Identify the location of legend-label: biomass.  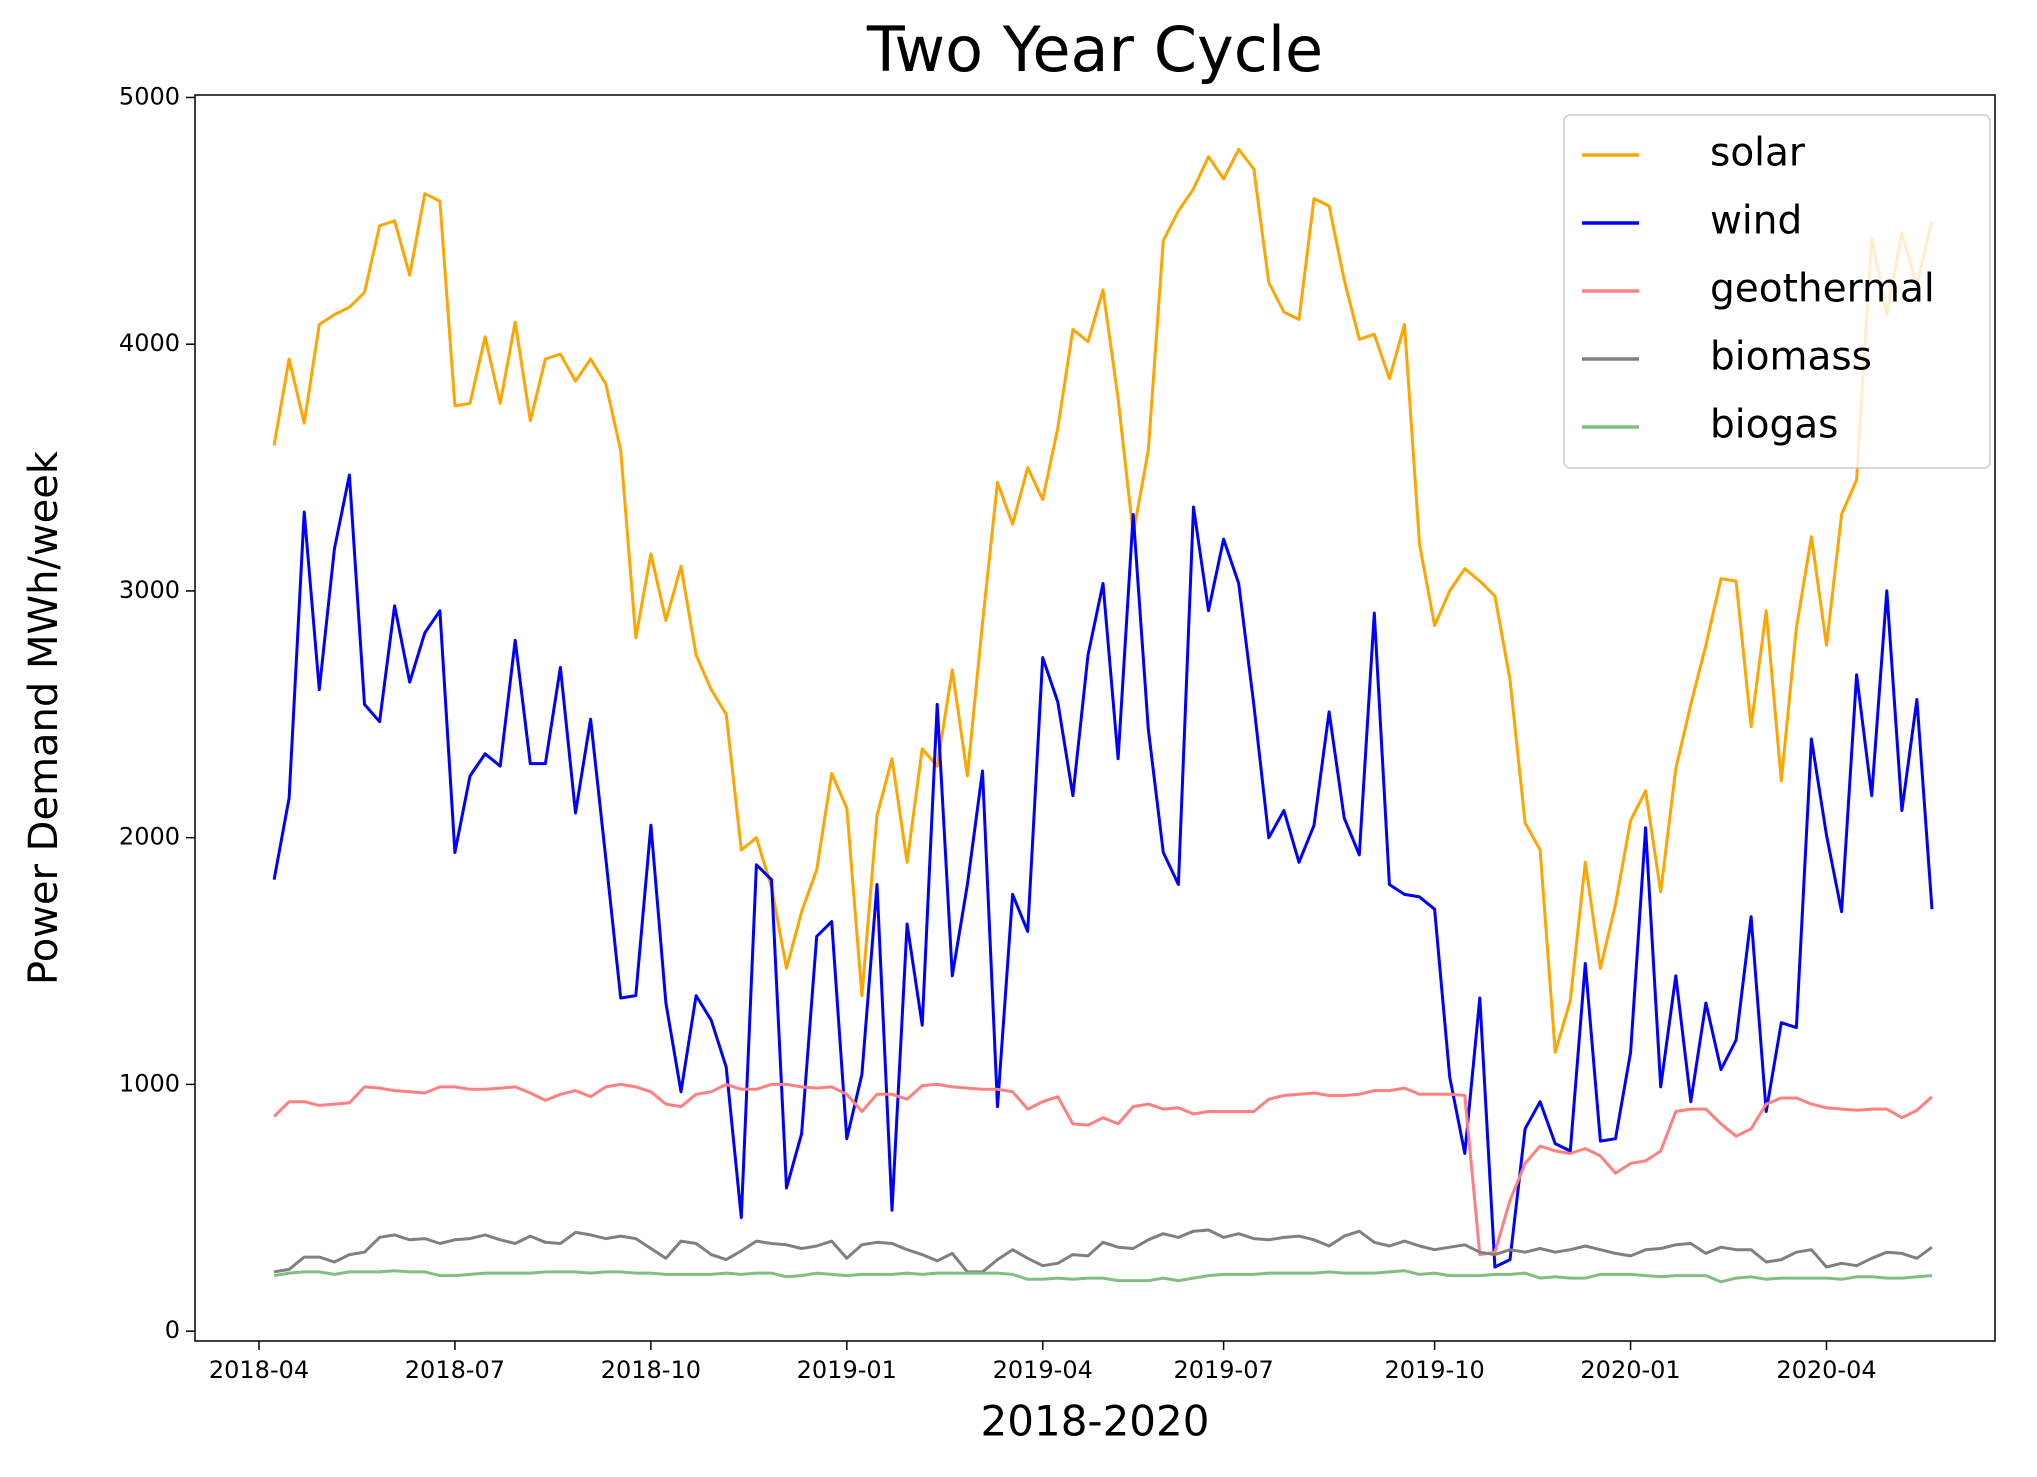
(1791, 357).